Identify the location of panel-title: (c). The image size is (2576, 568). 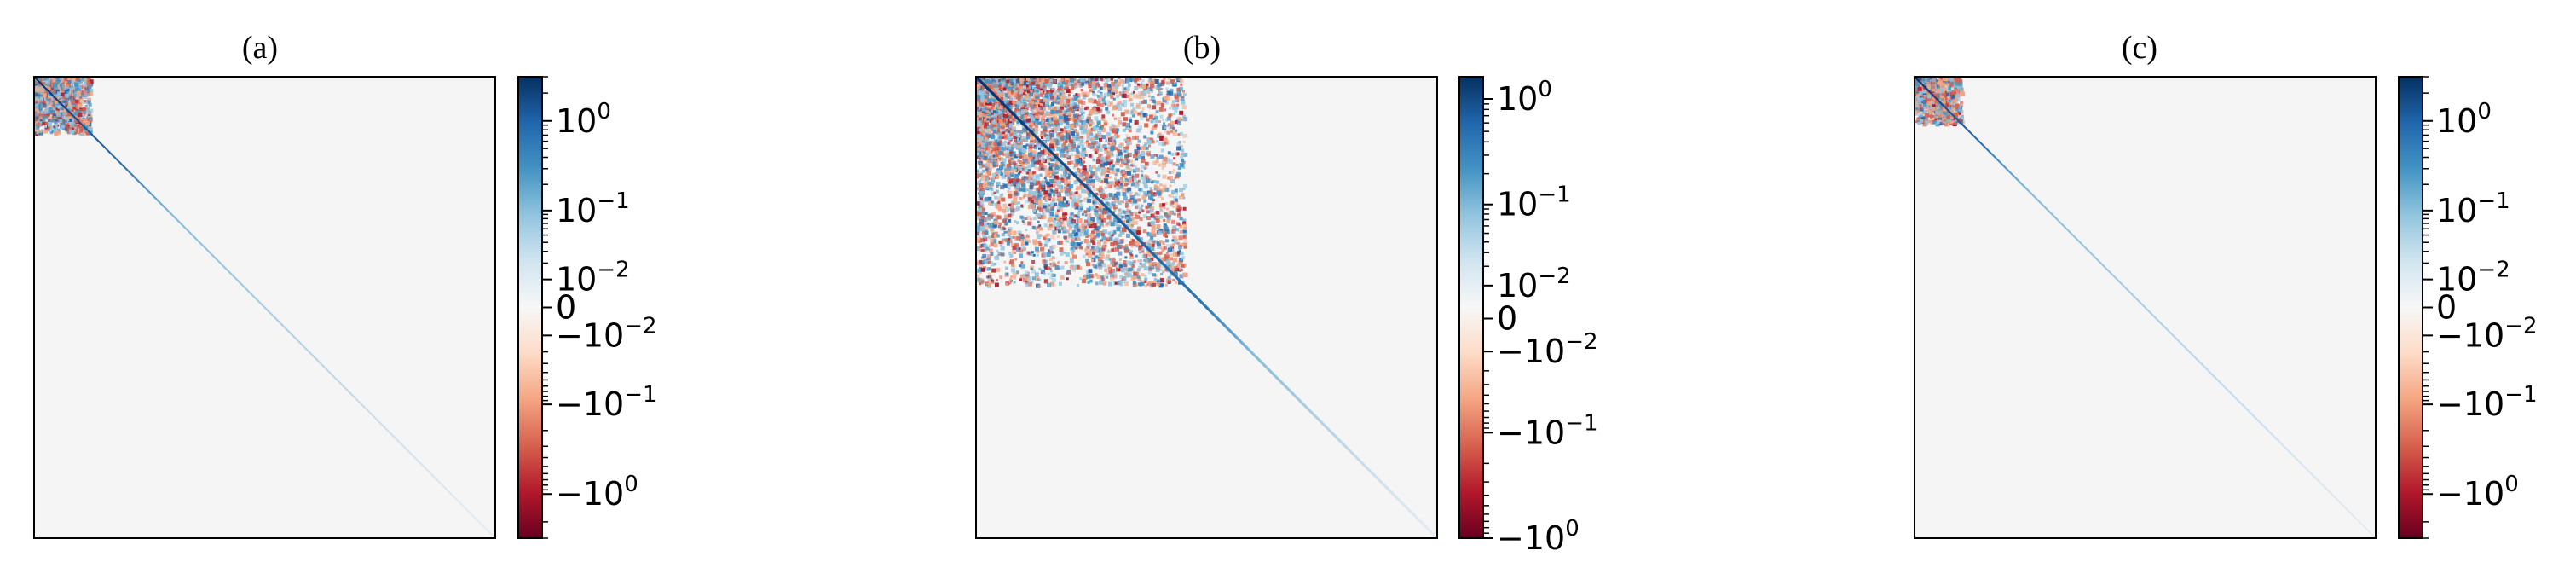
(2139, 48).